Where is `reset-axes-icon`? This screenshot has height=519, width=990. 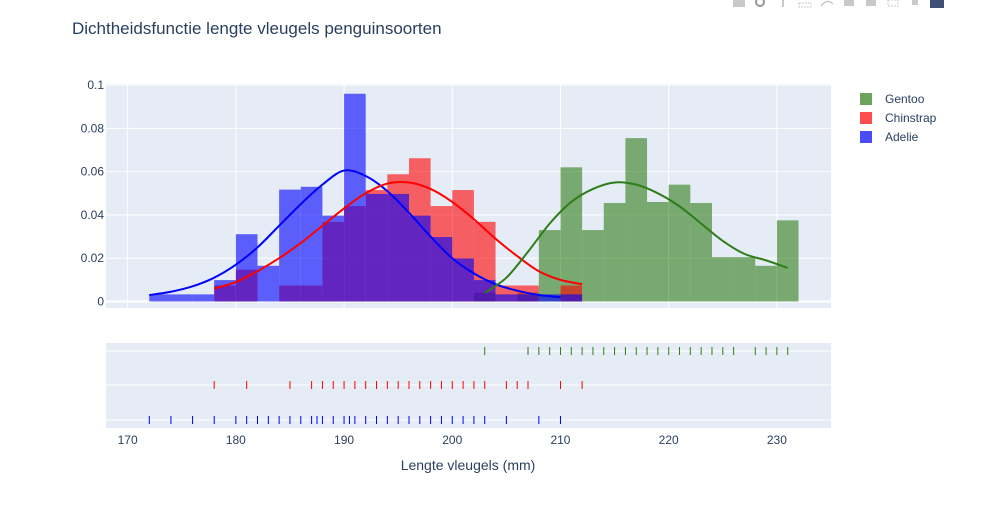
reset-axes-icon is located at coordinates (915, 4).